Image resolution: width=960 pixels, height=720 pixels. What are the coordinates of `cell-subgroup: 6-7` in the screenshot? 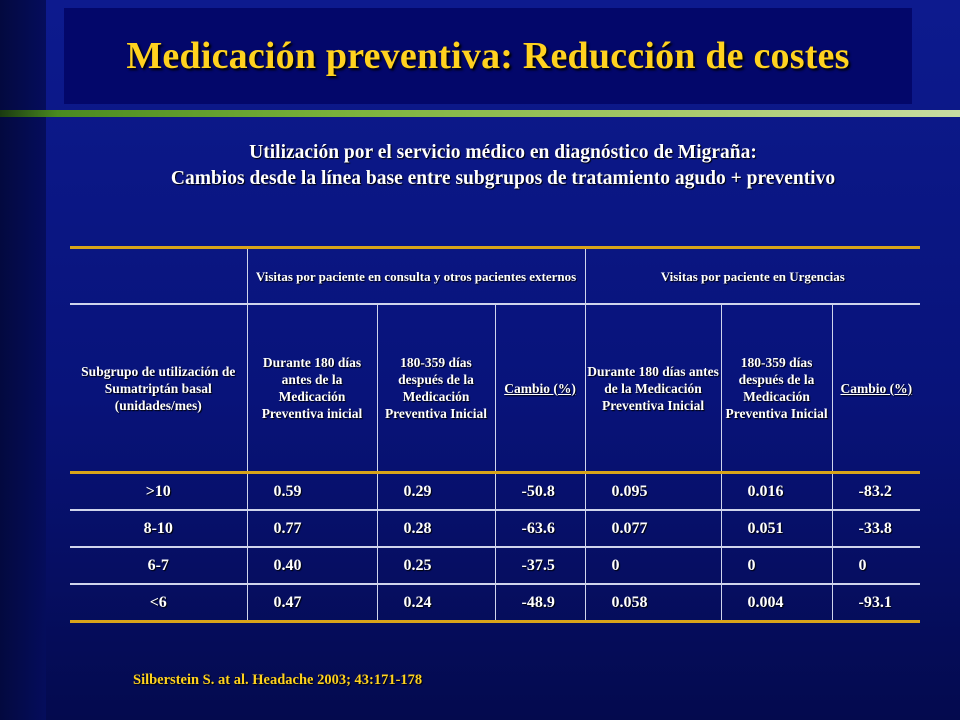 It's located at (158, 566).